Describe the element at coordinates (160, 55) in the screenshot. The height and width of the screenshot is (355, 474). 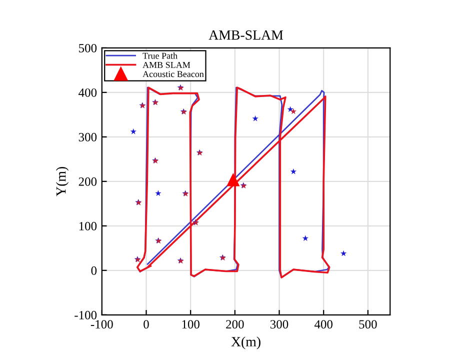
I see `legend-label: True Path` at that location.